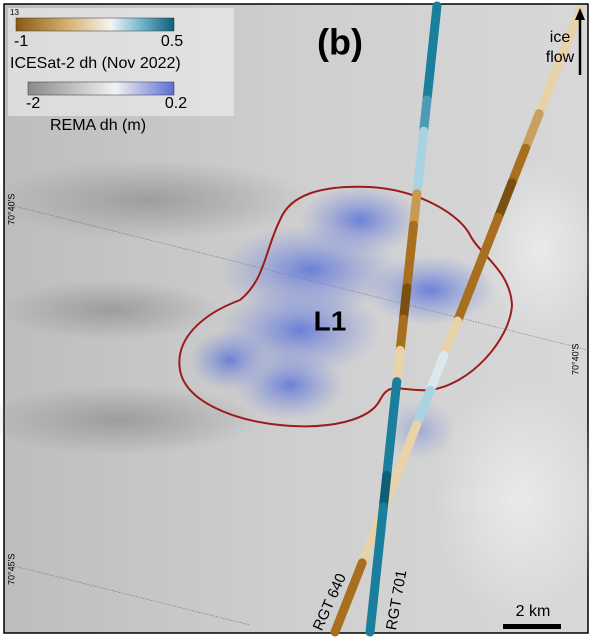  Describe the element at coordinates (14, 12) in the screenshot. I see `legend-top-tick: 13` at that location.